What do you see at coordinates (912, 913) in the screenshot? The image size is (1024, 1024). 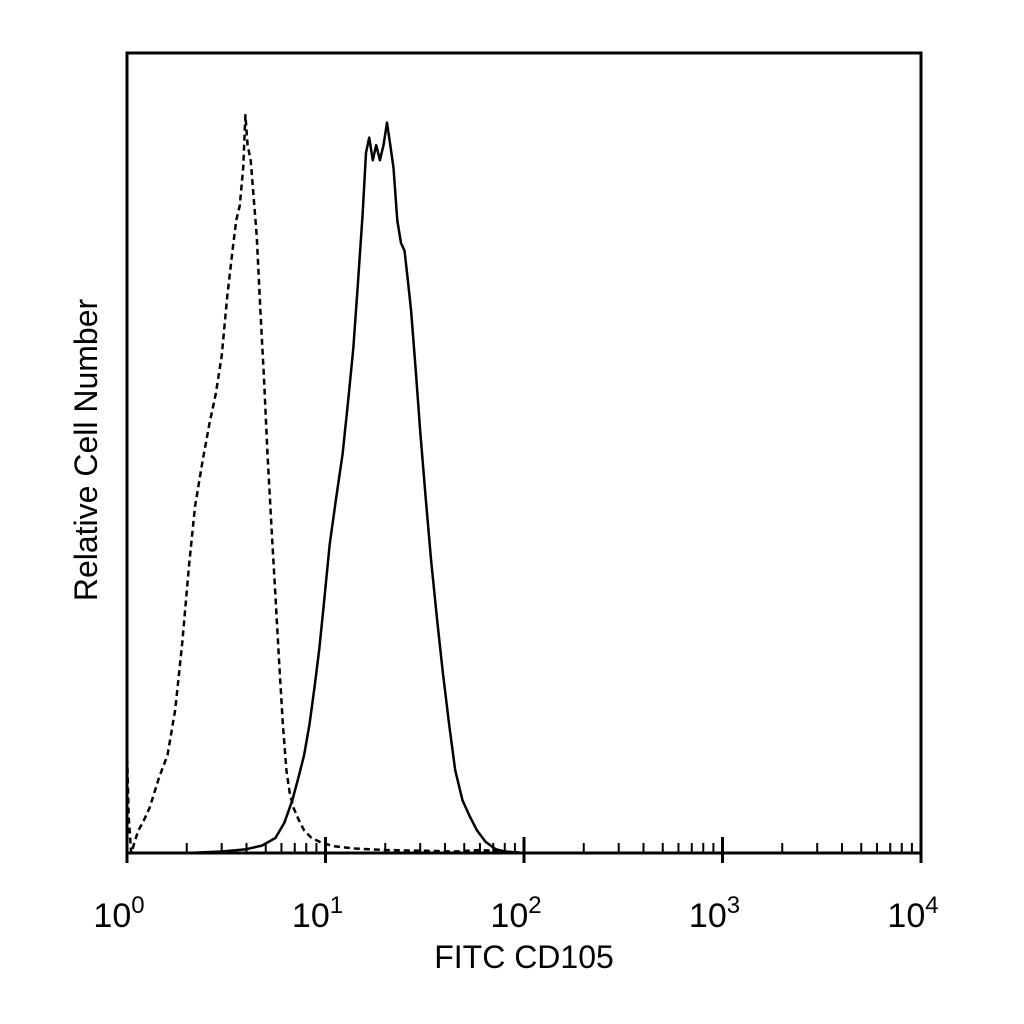 I see `x-tick-label: 10⁴` at bounding box center [912, 913].